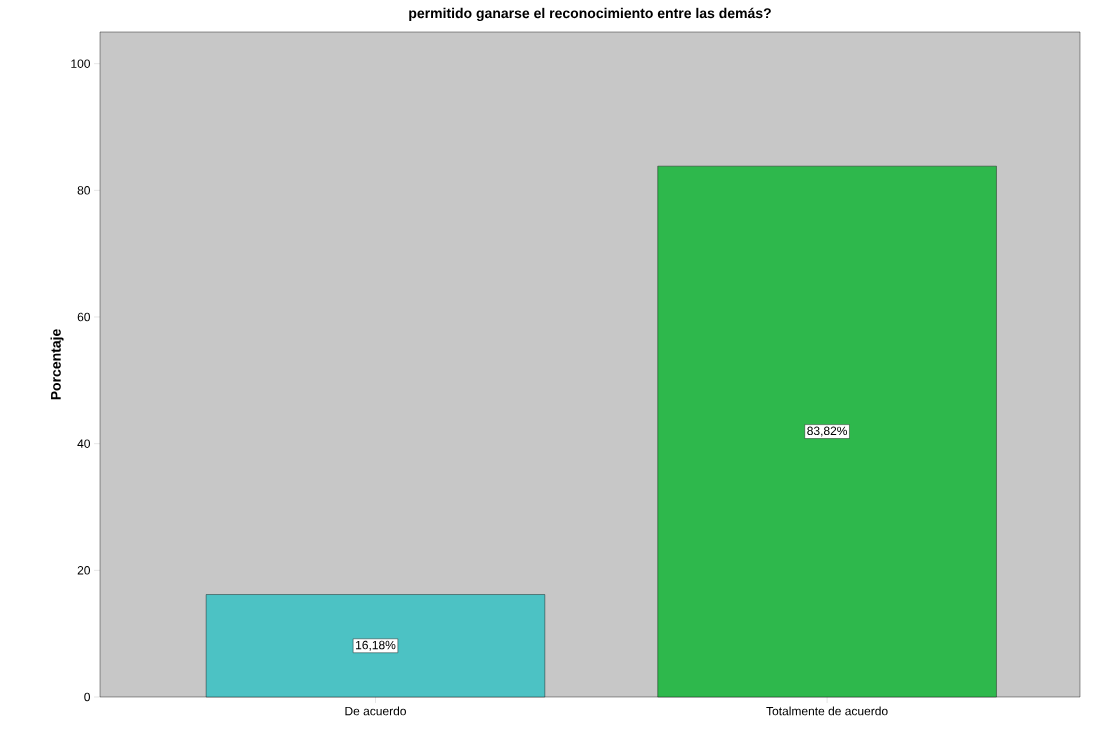  I want to click on y-tick-label: 80, so click(83, 190).